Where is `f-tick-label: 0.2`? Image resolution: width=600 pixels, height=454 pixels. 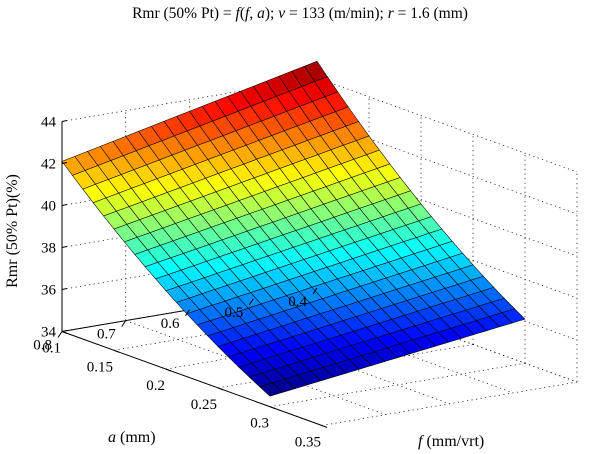 f-tick-label: 0.2 is located at coordinates (155, 386).